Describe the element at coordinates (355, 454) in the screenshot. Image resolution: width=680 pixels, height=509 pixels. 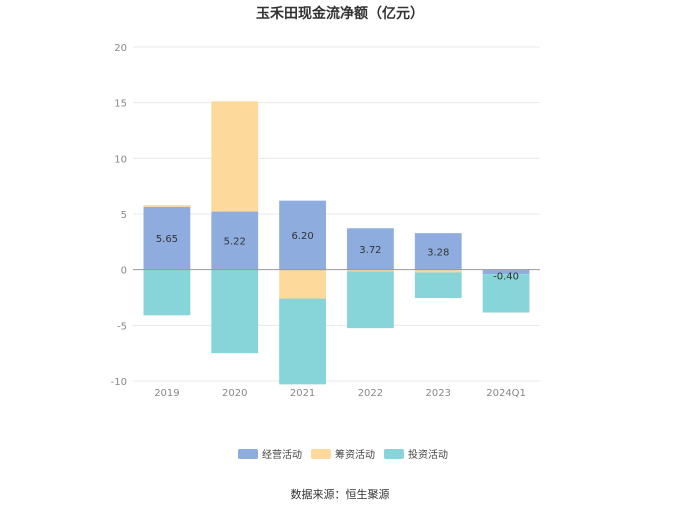
I see `legend-label: 筹资活动` at that location.